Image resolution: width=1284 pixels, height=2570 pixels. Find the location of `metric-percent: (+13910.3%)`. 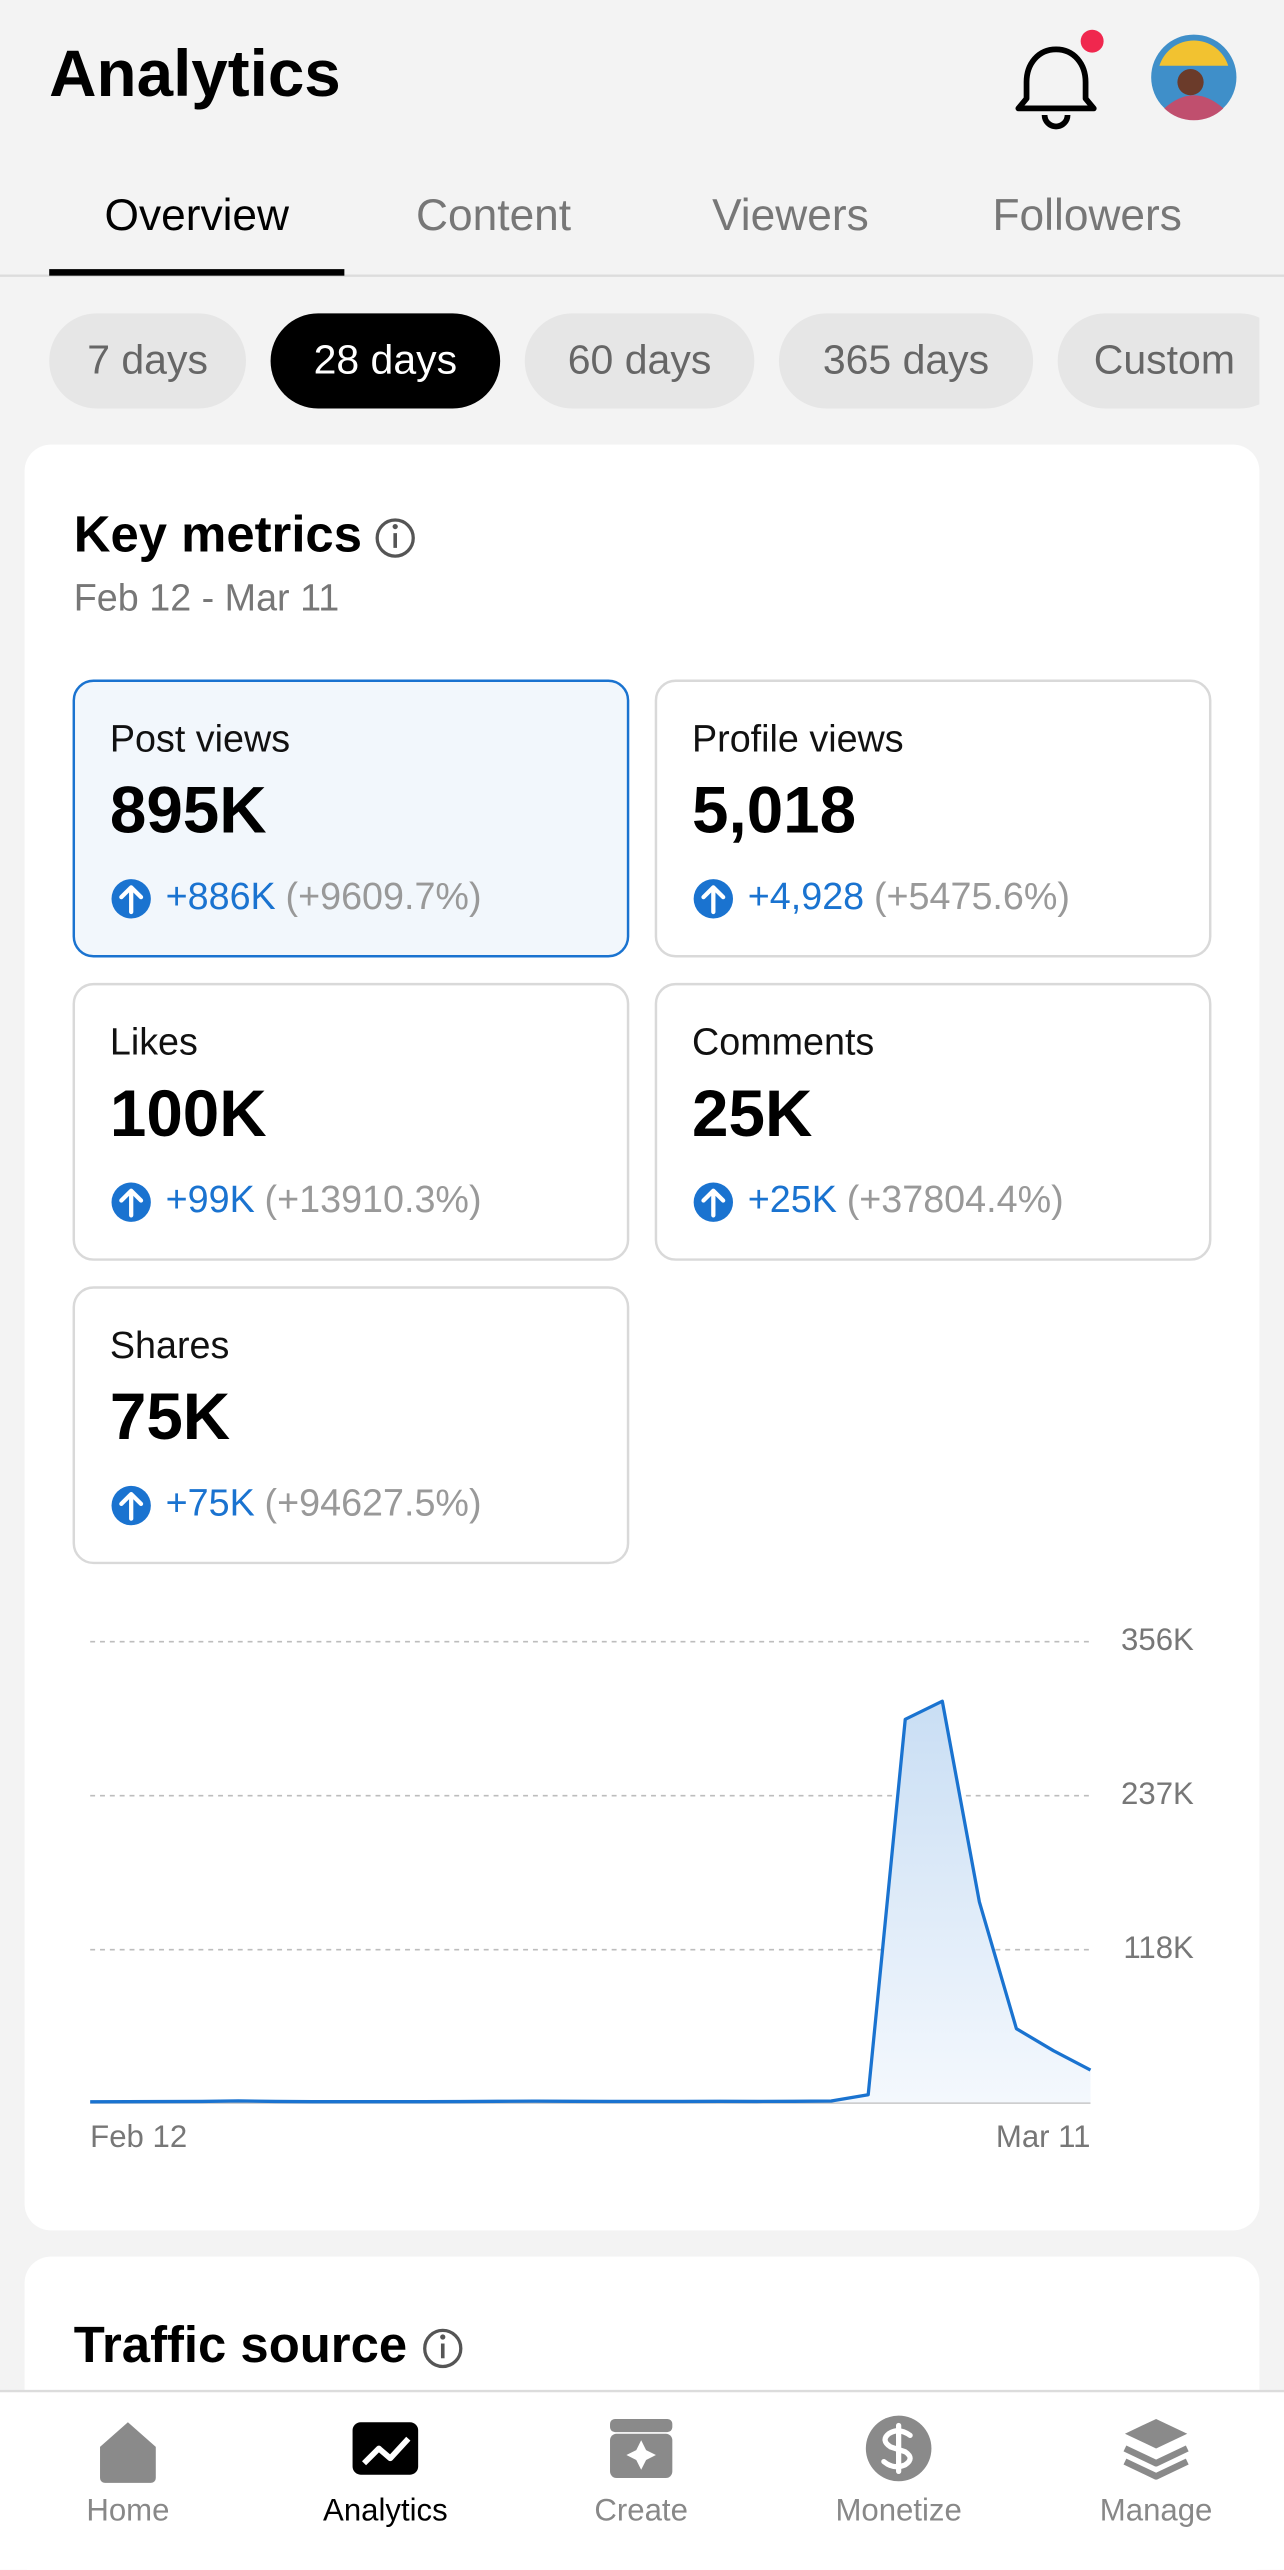

metric-percent: (+13910.3%) is located at coordinates (373, 1199).